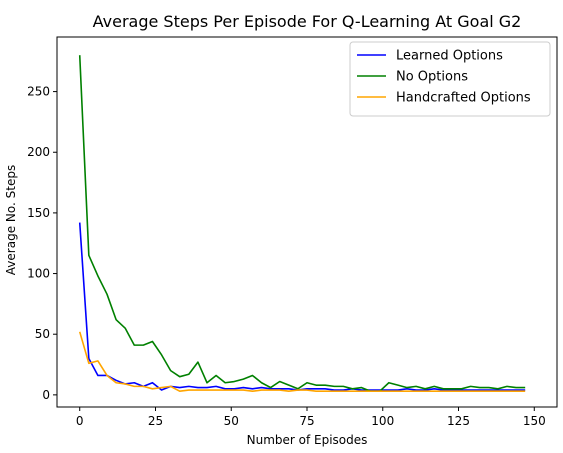  Describe the element at coordinates (307, 440) in the screenshot. I see `x-axis-label: Number of Episodes` at that location.